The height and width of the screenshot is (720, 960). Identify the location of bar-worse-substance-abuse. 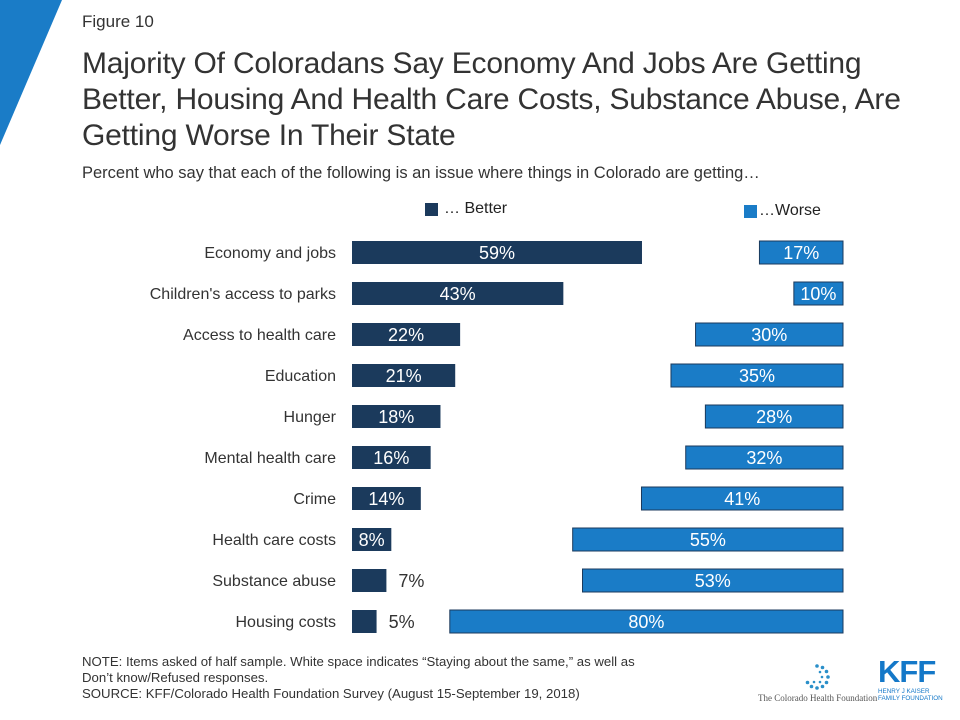
(713, 580).